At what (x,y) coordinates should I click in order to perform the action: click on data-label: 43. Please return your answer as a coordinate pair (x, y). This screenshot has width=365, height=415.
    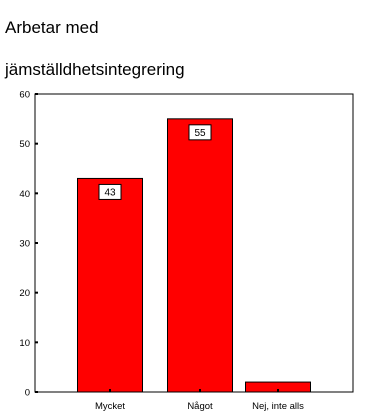
    Looking at the image, I should click on (110, 192).